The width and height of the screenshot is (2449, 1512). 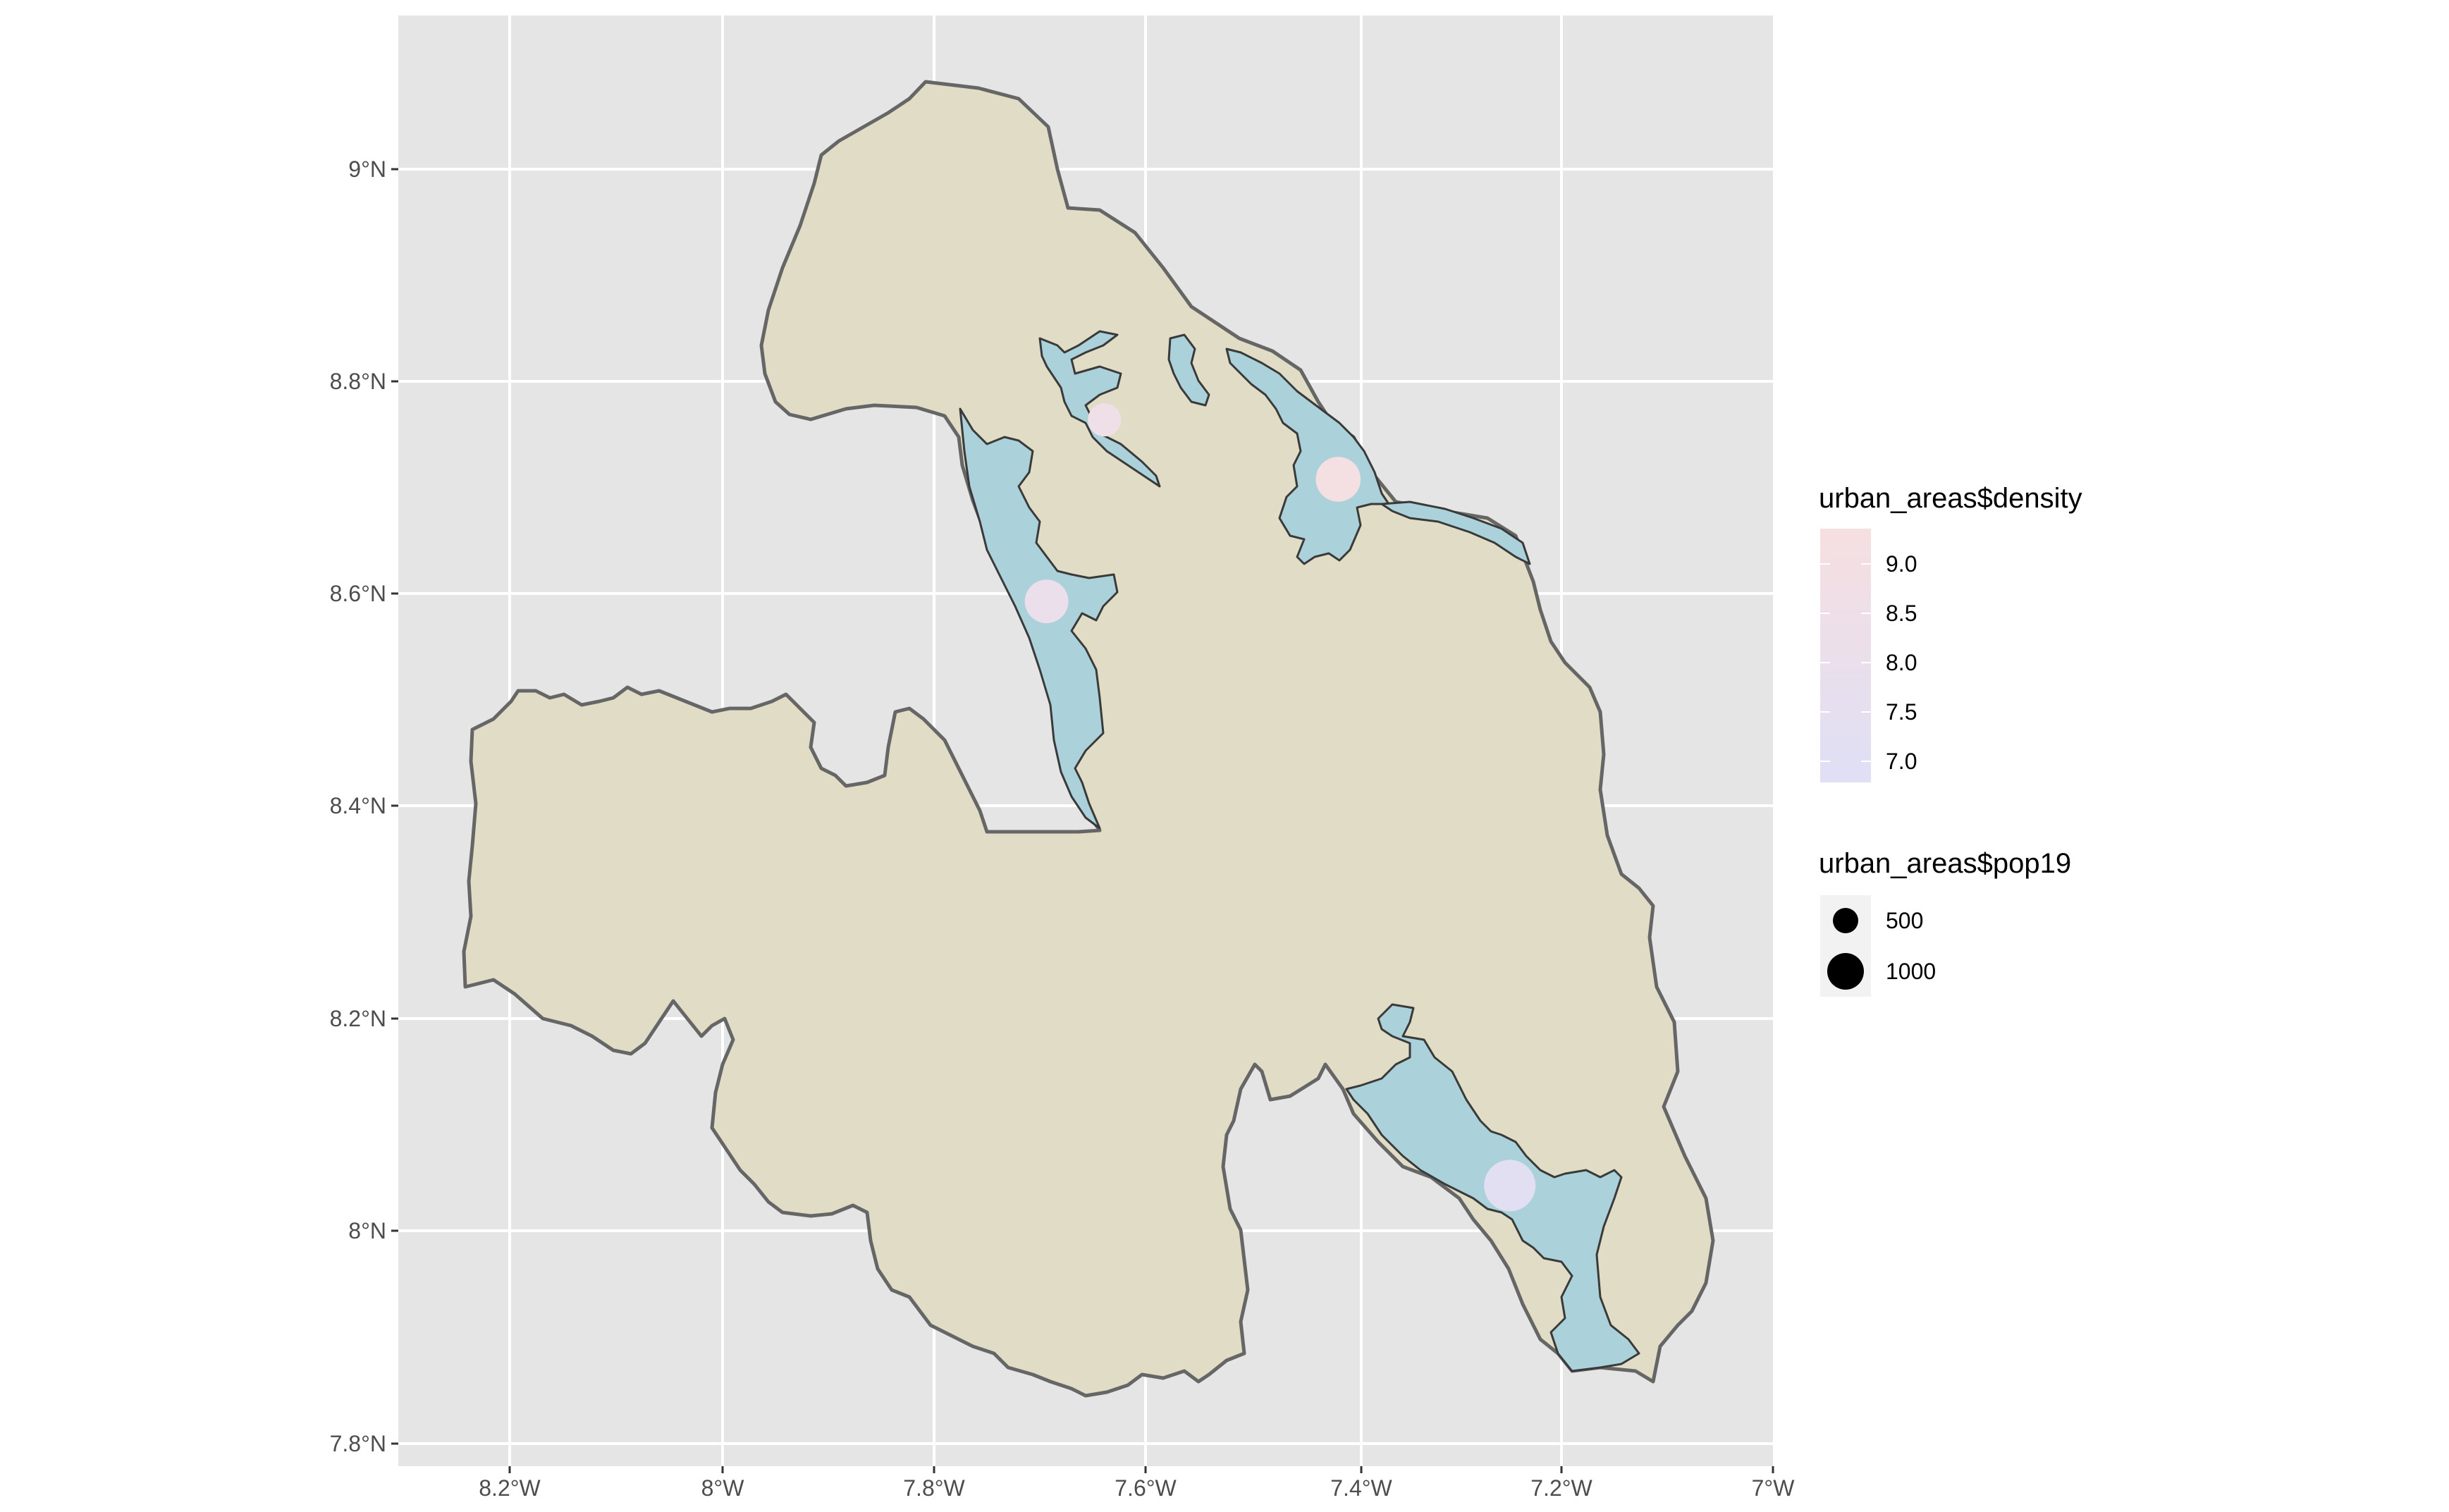 I want to click on density-legend-label: 9.0, so click(x=1901, y=564).